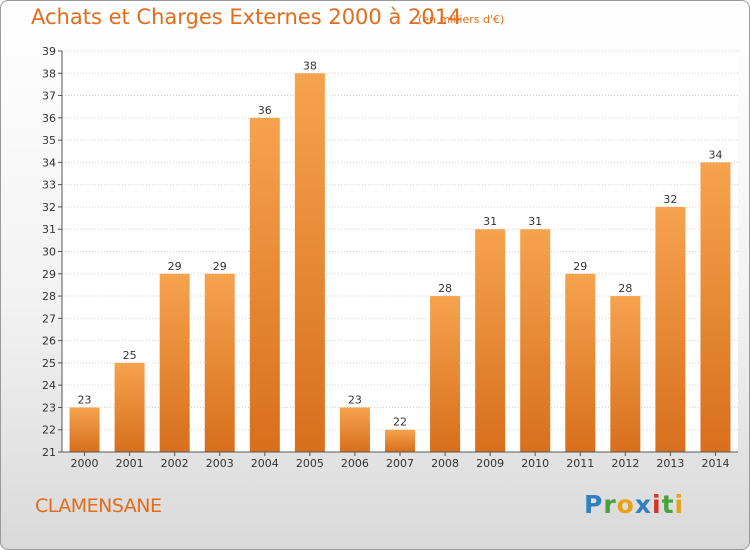 This screenshot has width=750, height=550. Describe the element at coordinates (400, 463) in the screenshot. I see `x-tick-label: 2007` at that location.